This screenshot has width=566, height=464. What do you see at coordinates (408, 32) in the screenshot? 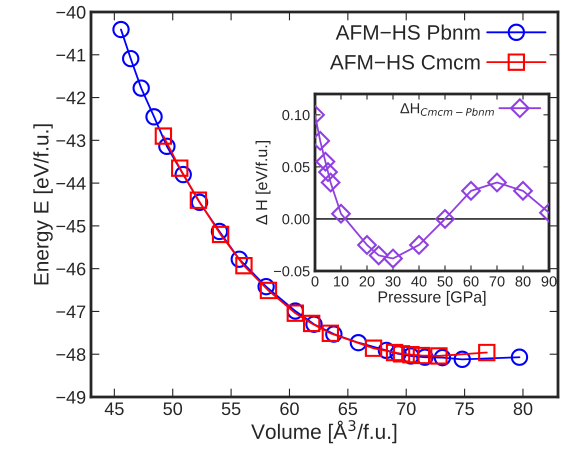
I see `legend-label: AFM−HS Pbnm` at bounding box center [408, 32].